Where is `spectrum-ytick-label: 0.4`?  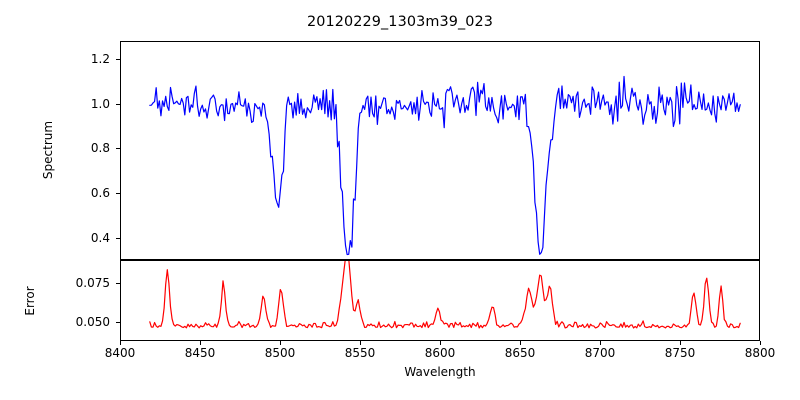 spectrum-ytick-label: 0.4 is located at coordinates (100, 237).